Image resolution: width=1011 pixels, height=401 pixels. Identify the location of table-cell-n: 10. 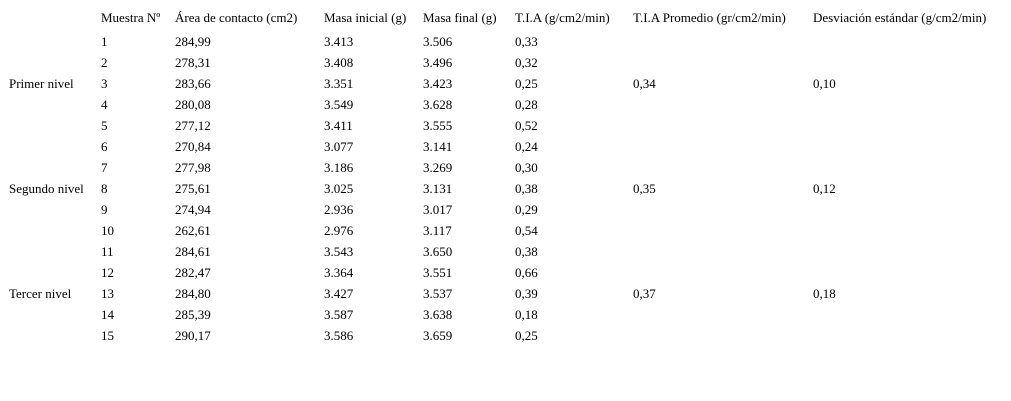
(107, 230).